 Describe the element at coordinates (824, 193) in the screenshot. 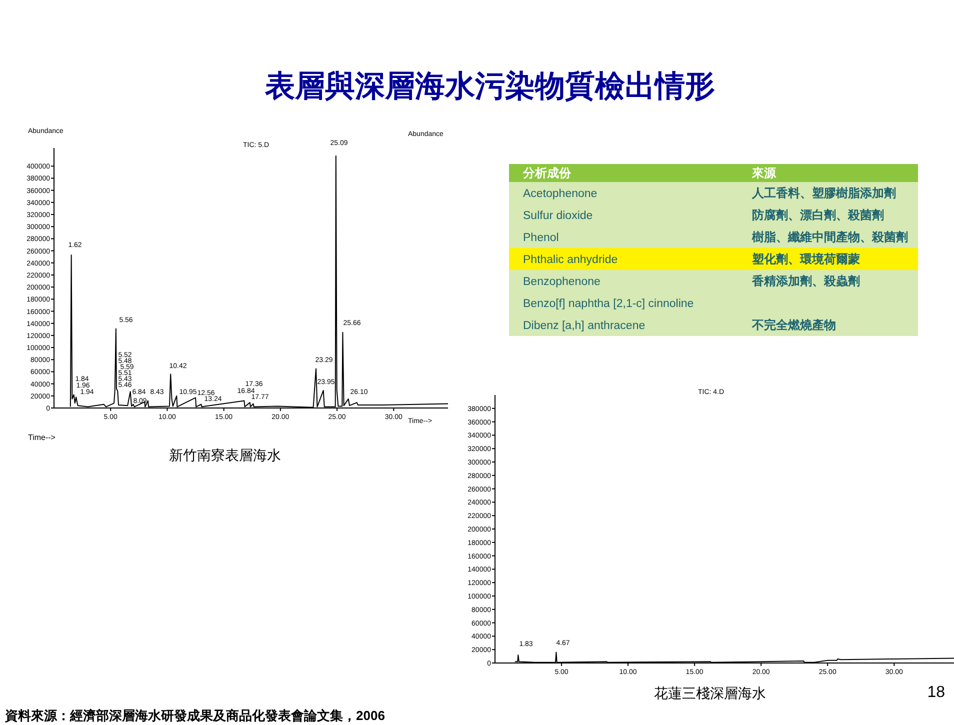

I see `cell: 人工香料、塑膠樹脂添加劑` at that location.